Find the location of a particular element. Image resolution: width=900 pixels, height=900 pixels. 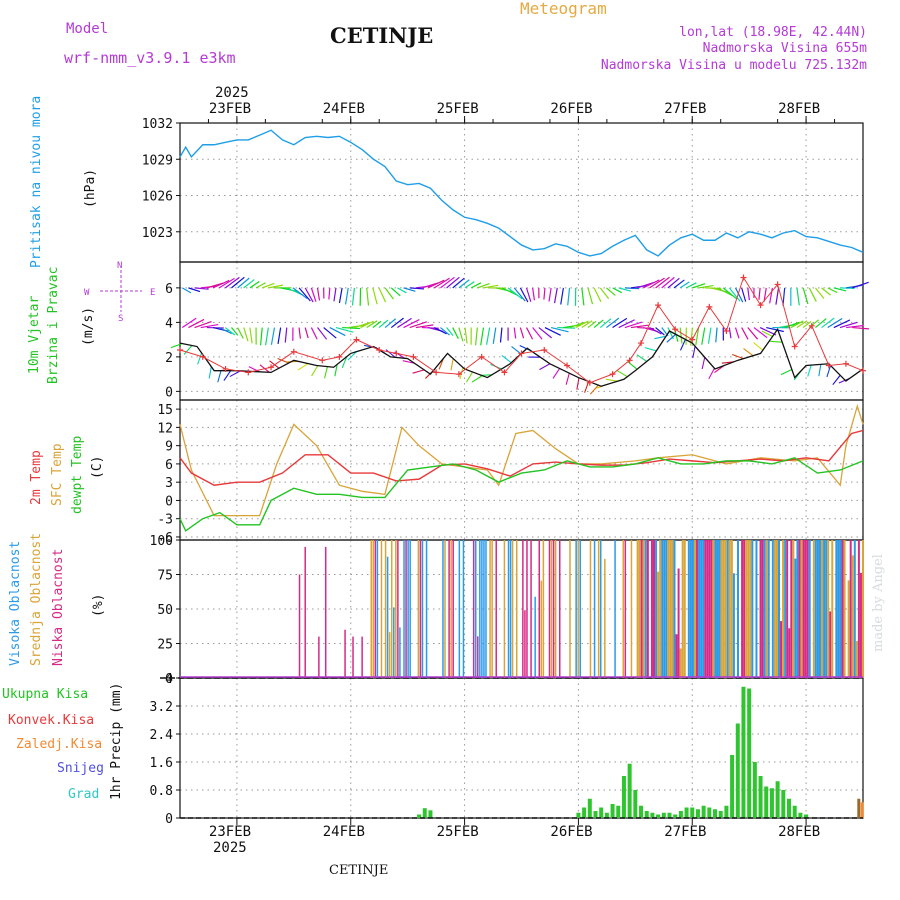

legend-grad: Grad is located at coordinates (84, 794).